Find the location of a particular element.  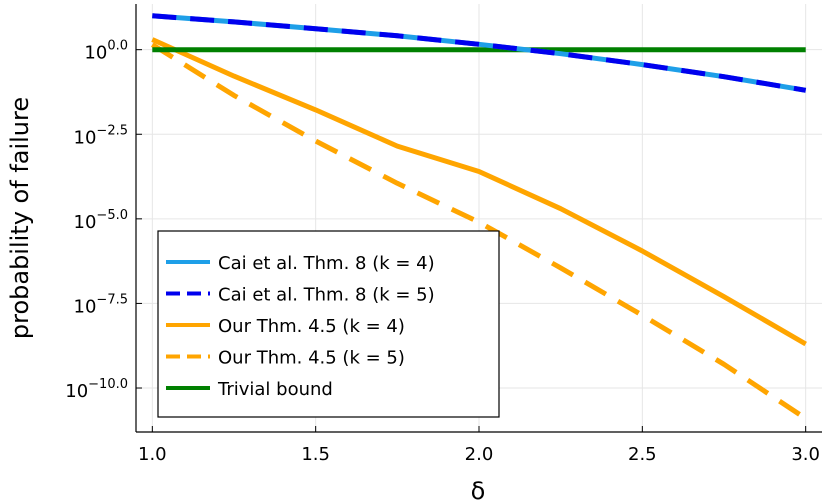

legend-label: Our Thm. 4.5 (k = 4) is located at coordinates (311, 326).